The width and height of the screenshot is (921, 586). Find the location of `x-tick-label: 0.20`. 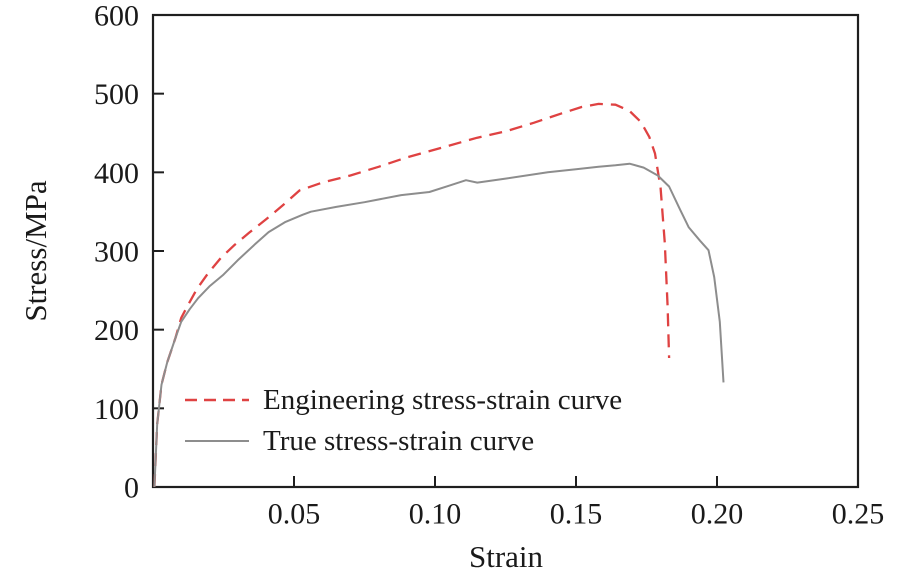

x-tick-label: 0.20 is located at coordinates (717, 514).